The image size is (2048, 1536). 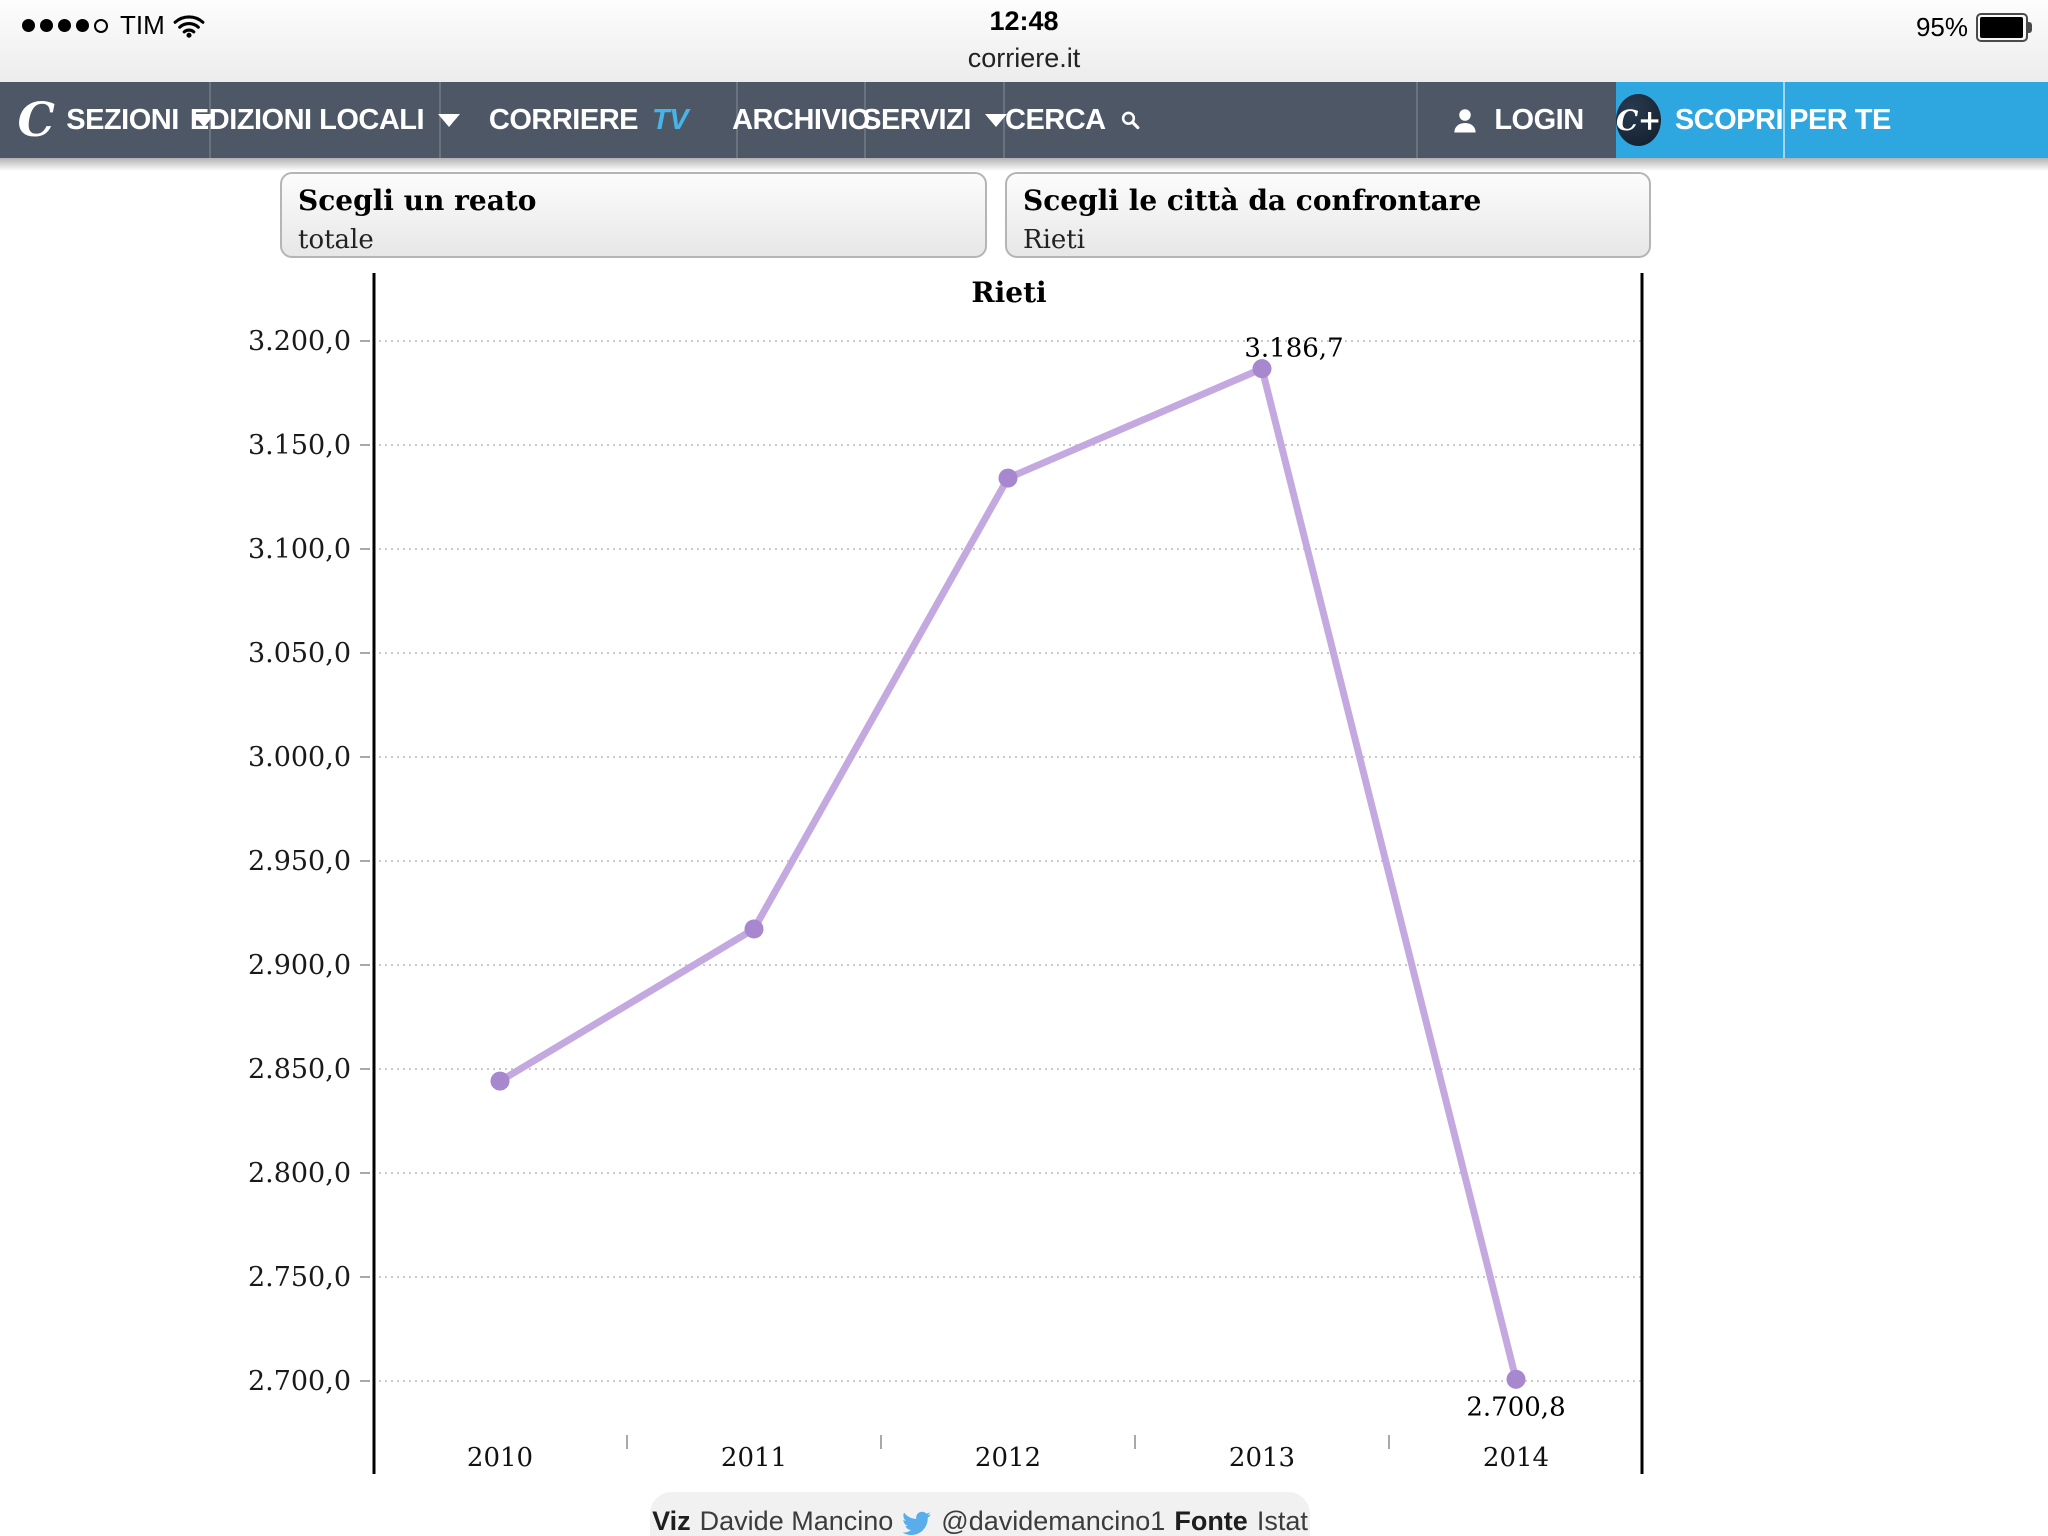 What do you see at coordinates (299, 1381) in the screenshot?
I see `y-tick-label: 2.700,0` at bounding box center [299, 1381].